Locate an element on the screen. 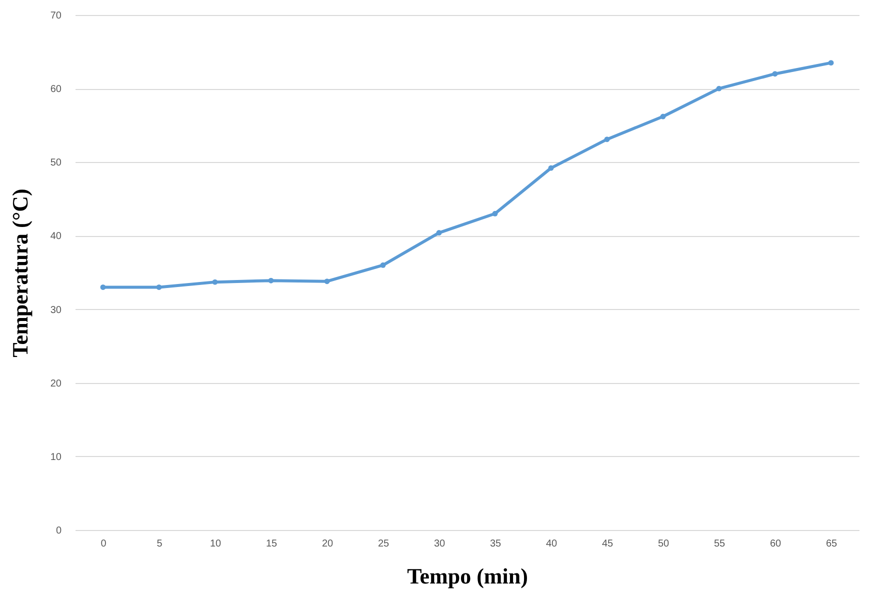  y-tick-label: 10 is located at coordinates (56, 457).